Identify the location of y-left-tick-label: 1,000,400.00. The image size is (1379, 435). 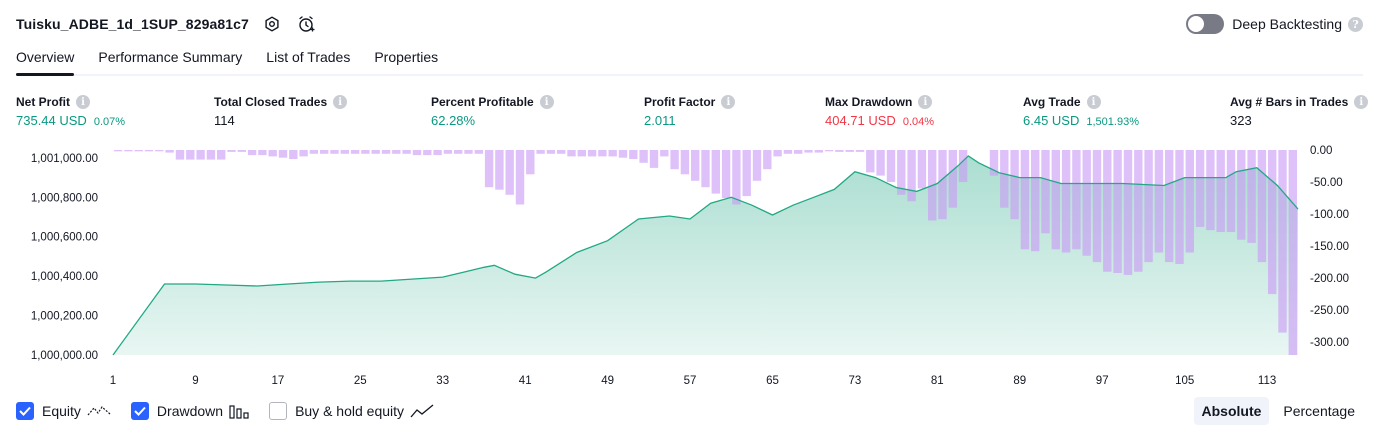
(64, 277).